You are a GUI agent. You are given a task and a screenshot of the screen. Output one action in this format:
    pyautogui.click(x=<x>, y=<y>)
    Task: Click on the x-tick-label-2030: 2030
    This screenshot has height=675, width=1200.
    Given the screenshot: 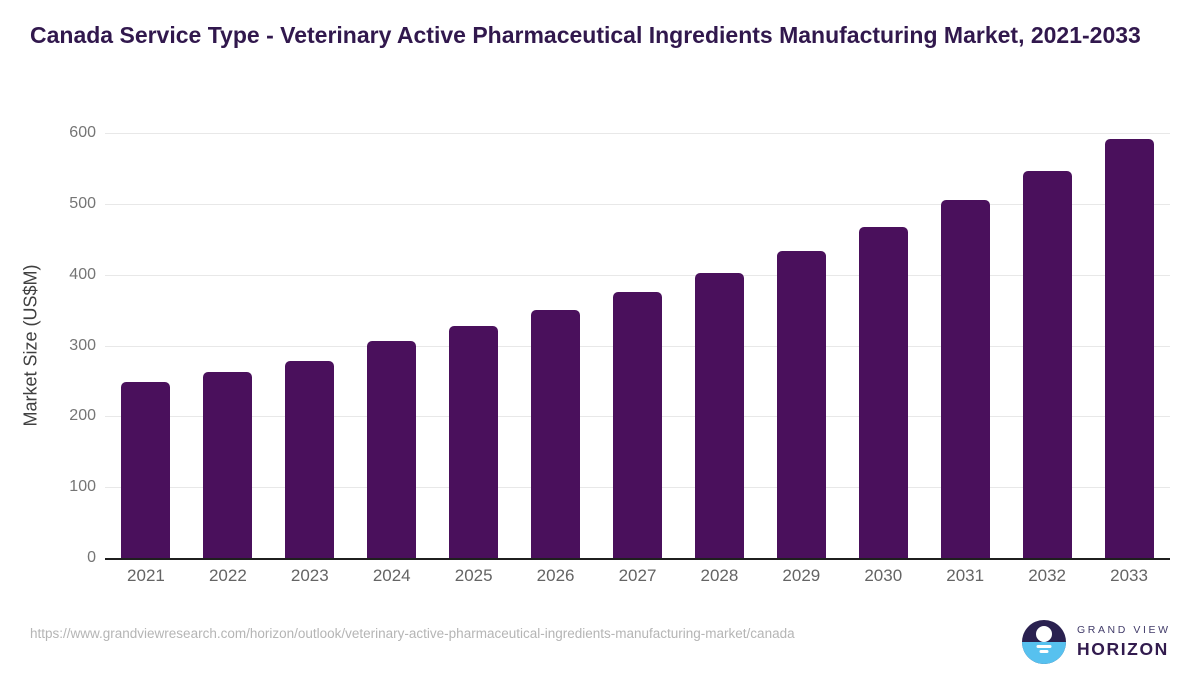 What is the action you would take?
    pyautogui.click(x=883, y=575)
    